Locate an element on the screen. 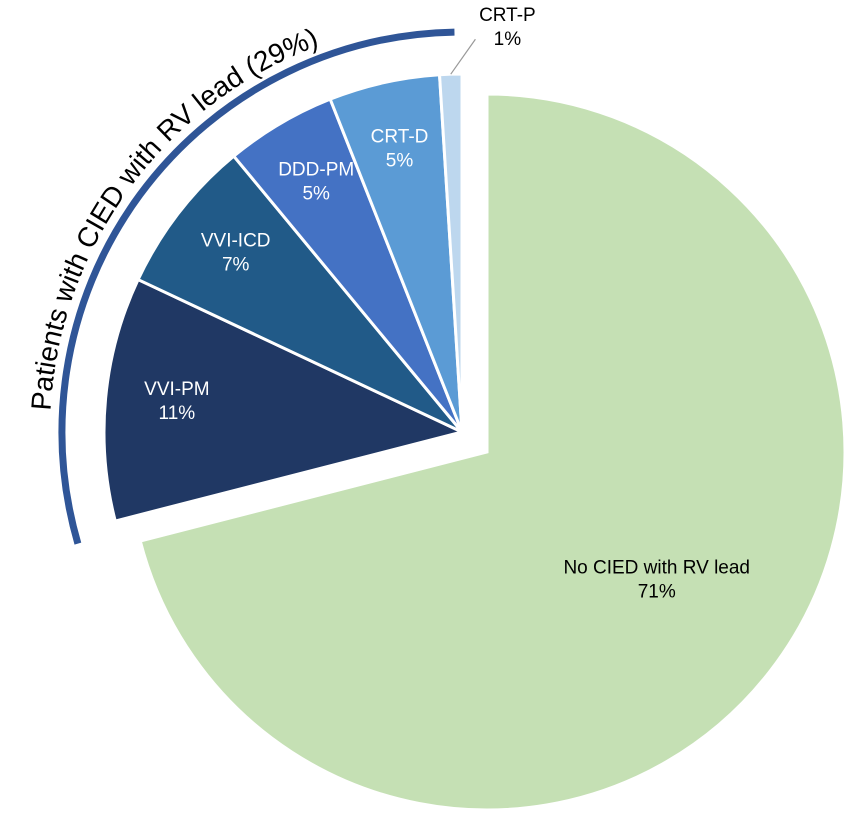  slice-value: 7% is located at coordinates (236, 264).